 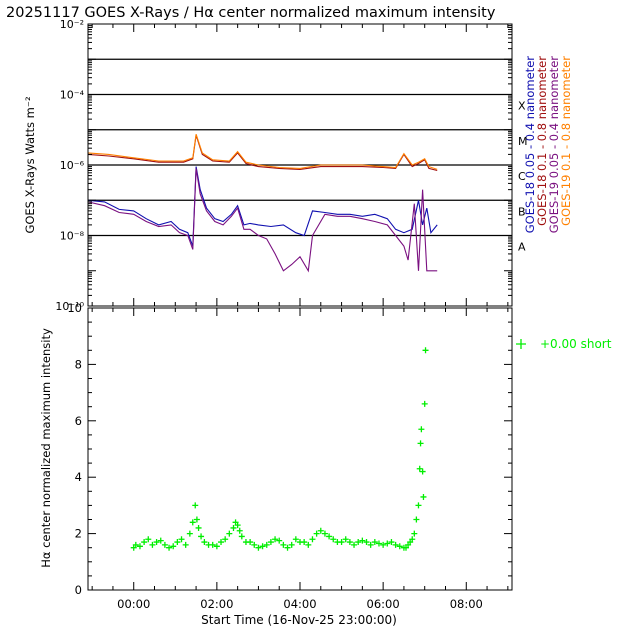 What do you see at coordinates (78, 534) in the screenshot?
I see `y-tick-label: 2` at bounding box center [78, 534].